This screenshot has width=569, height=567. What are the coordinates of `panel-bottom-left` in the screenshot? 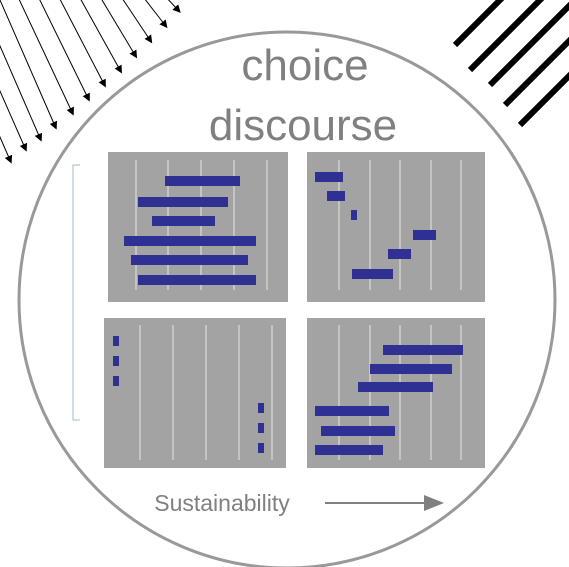 It's located at (195, 393).